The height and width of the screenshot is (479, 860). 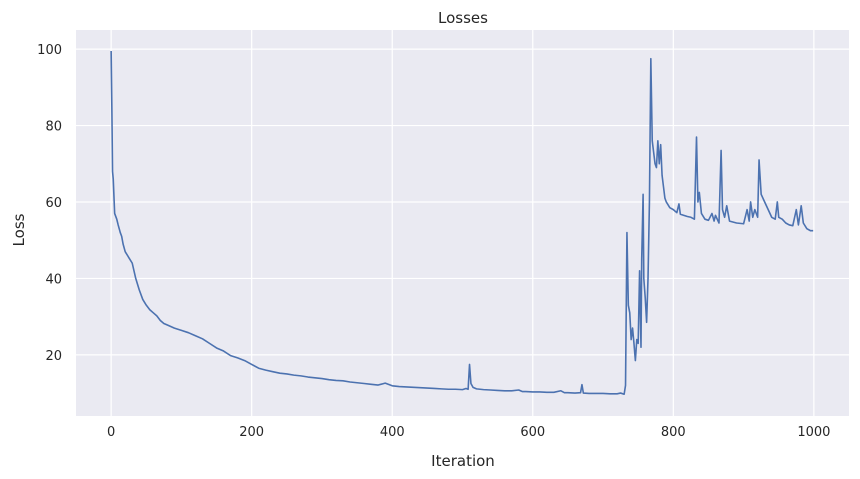 What do you see at coordinates (468, 432) in the screenshot?
I see `x-axis-ticks: 0 200 400 600 800 1000` at bounding box center [468, 432].